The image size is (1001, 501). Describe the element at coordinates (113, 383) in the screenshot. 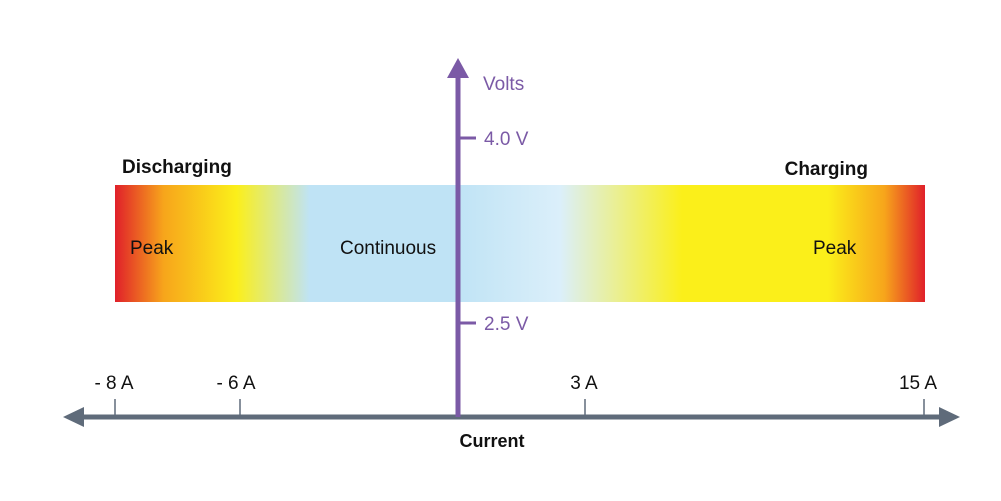

I see `current-tick-label: - 8 A` at that location.